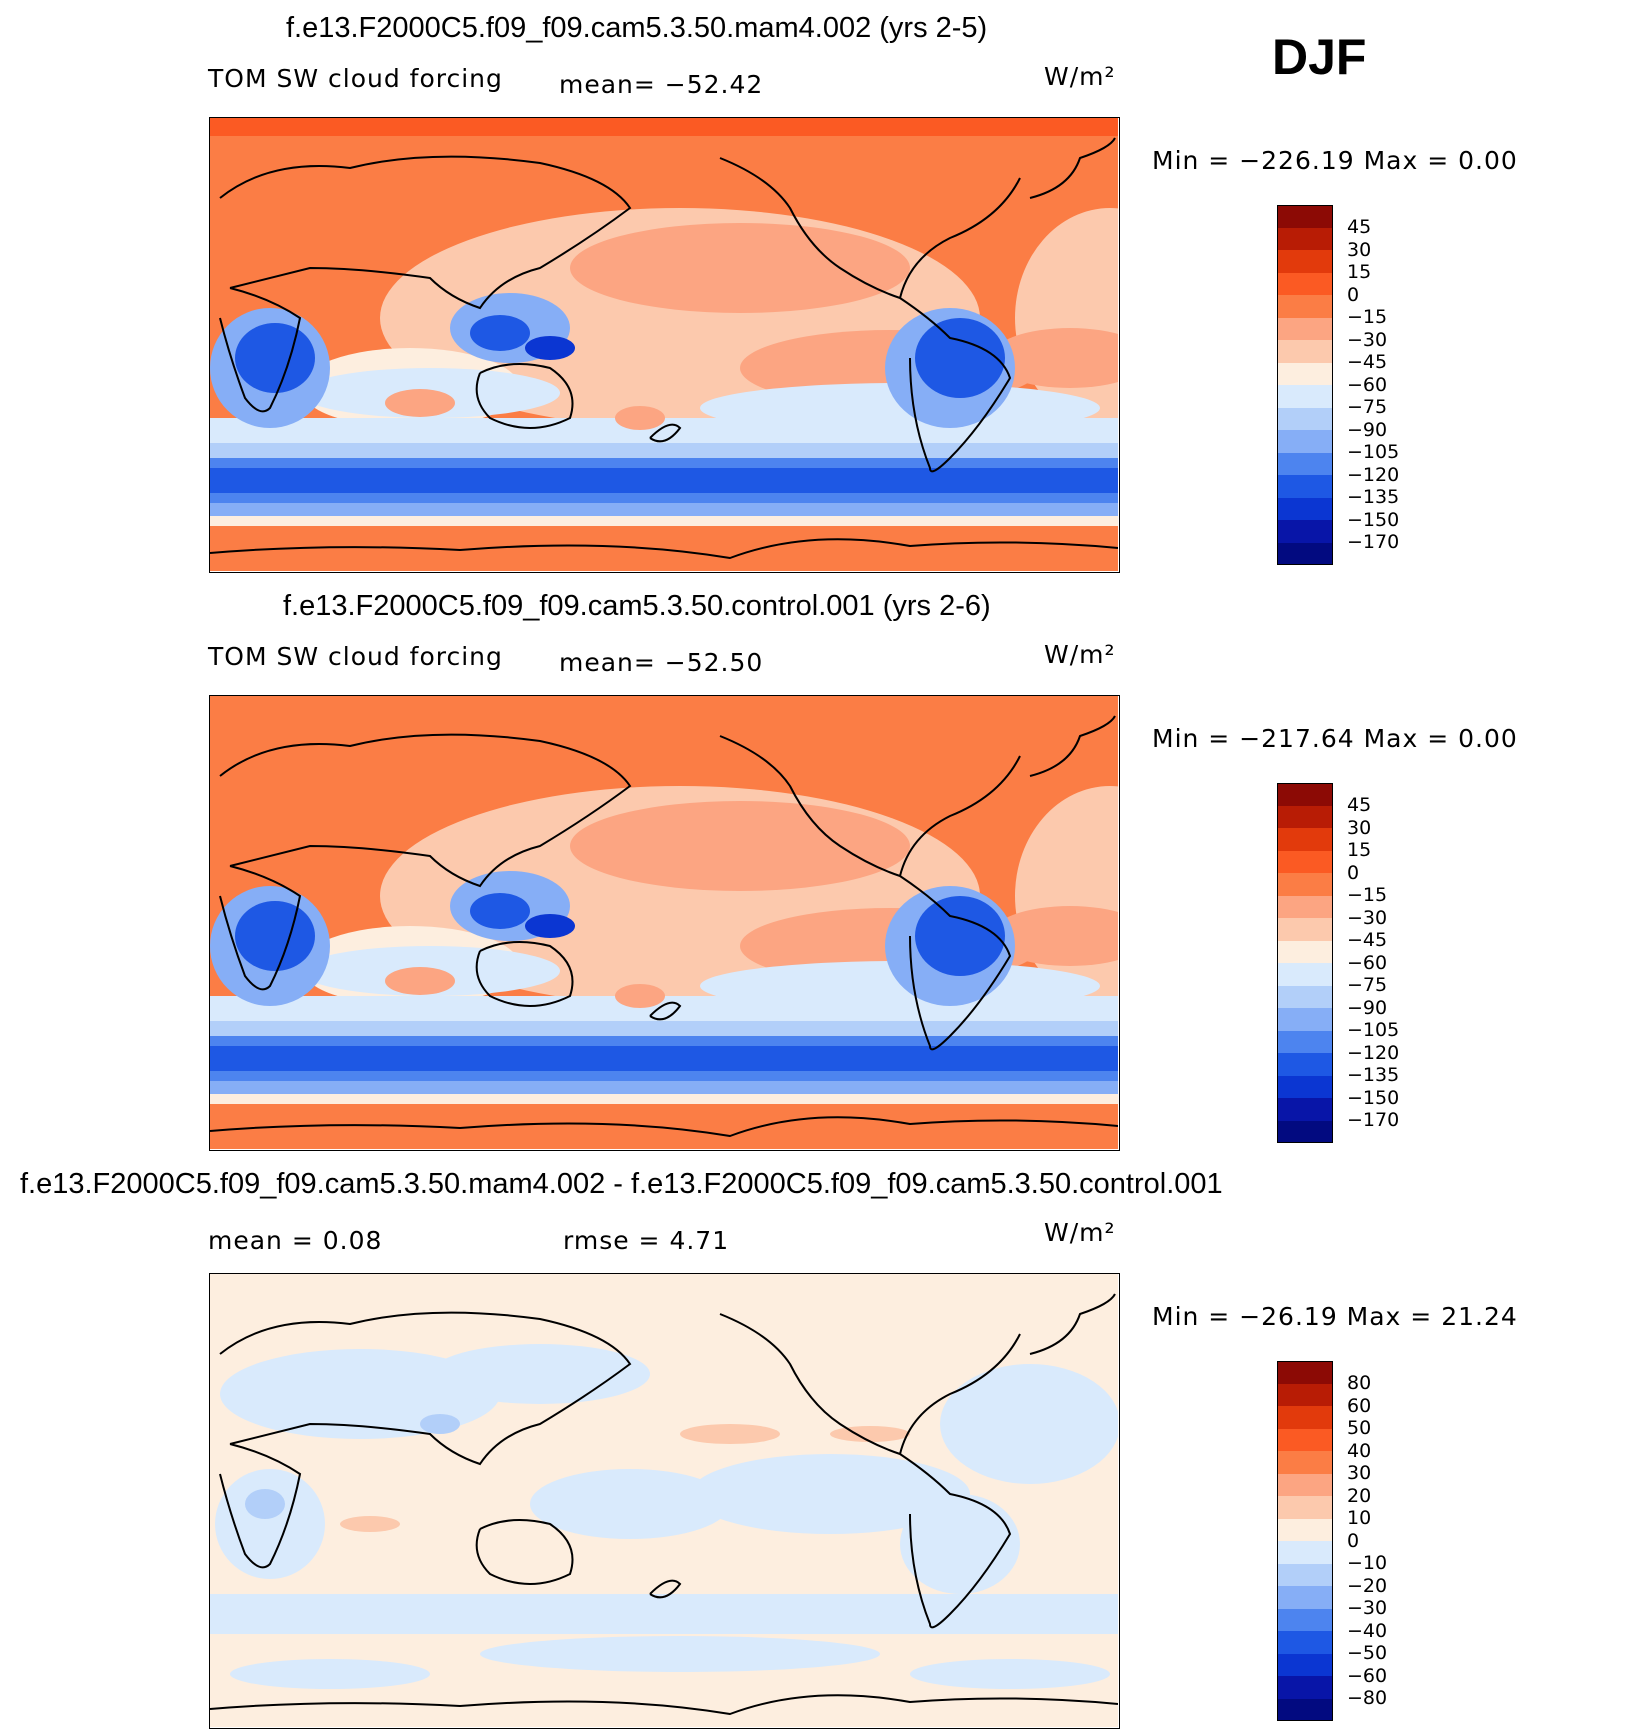 This screenshot has height=1730, width=1627. I want to click on panel3-legend-label: 50, so click(1359, 1428).